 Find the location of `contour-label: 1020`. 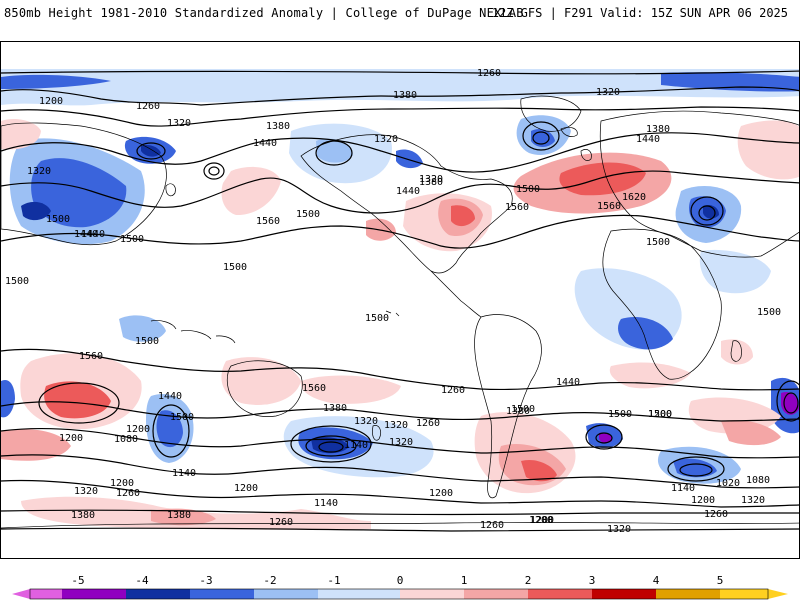

contour-label: 1020 is located at coordinates (728, 483).